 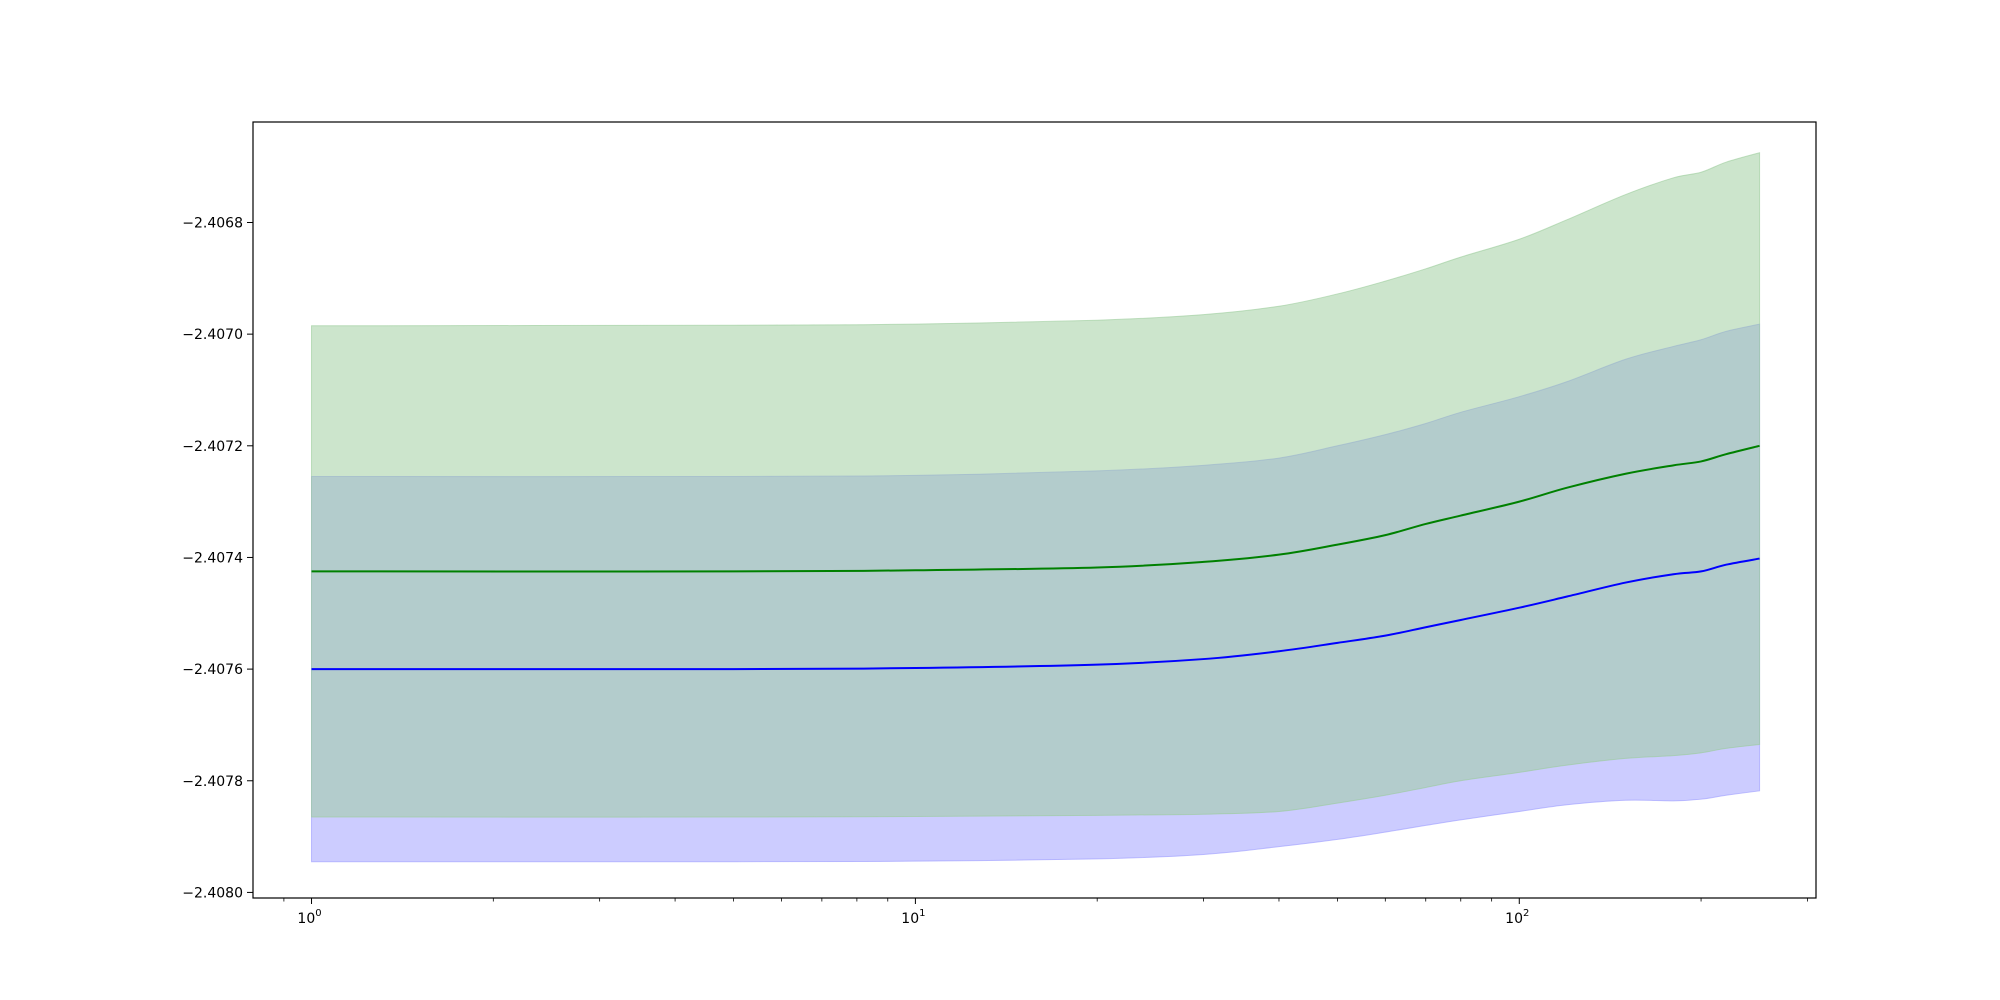 What do you see at coordinates (212, 223) in the screenshot?
I see `y-tick-label: −2.4068` at bounding box center [212, 223].